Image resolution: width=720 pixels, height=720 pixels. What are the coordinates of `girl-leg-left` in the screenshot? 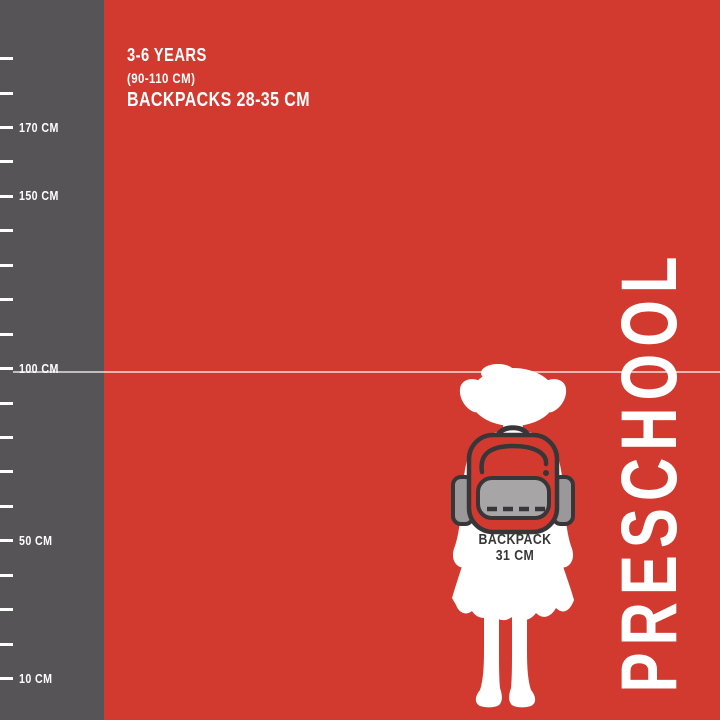 It's located at (488, 652).